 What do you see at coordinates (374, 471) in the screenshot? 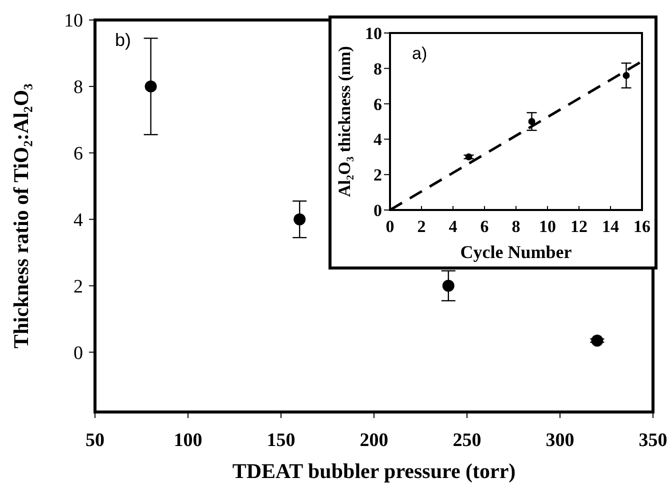
I see `x-axis-title: TDEAT bubbler pressure (torr)` at bounding box center [374, 471].